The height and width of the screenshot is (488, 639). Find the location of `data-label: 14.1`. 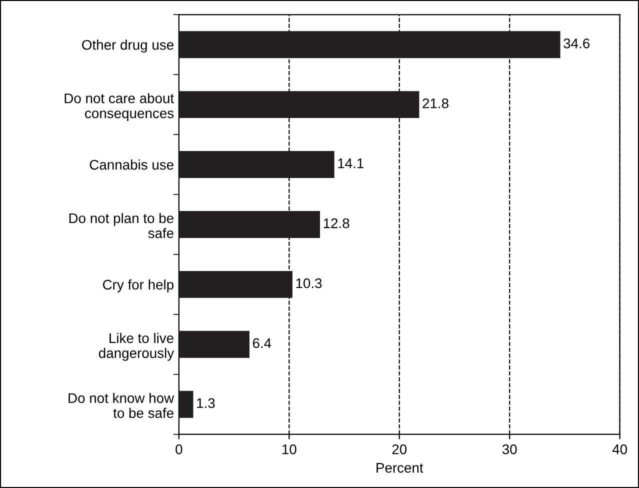

data-label: 14.1 is located at coordinates (351, 163).